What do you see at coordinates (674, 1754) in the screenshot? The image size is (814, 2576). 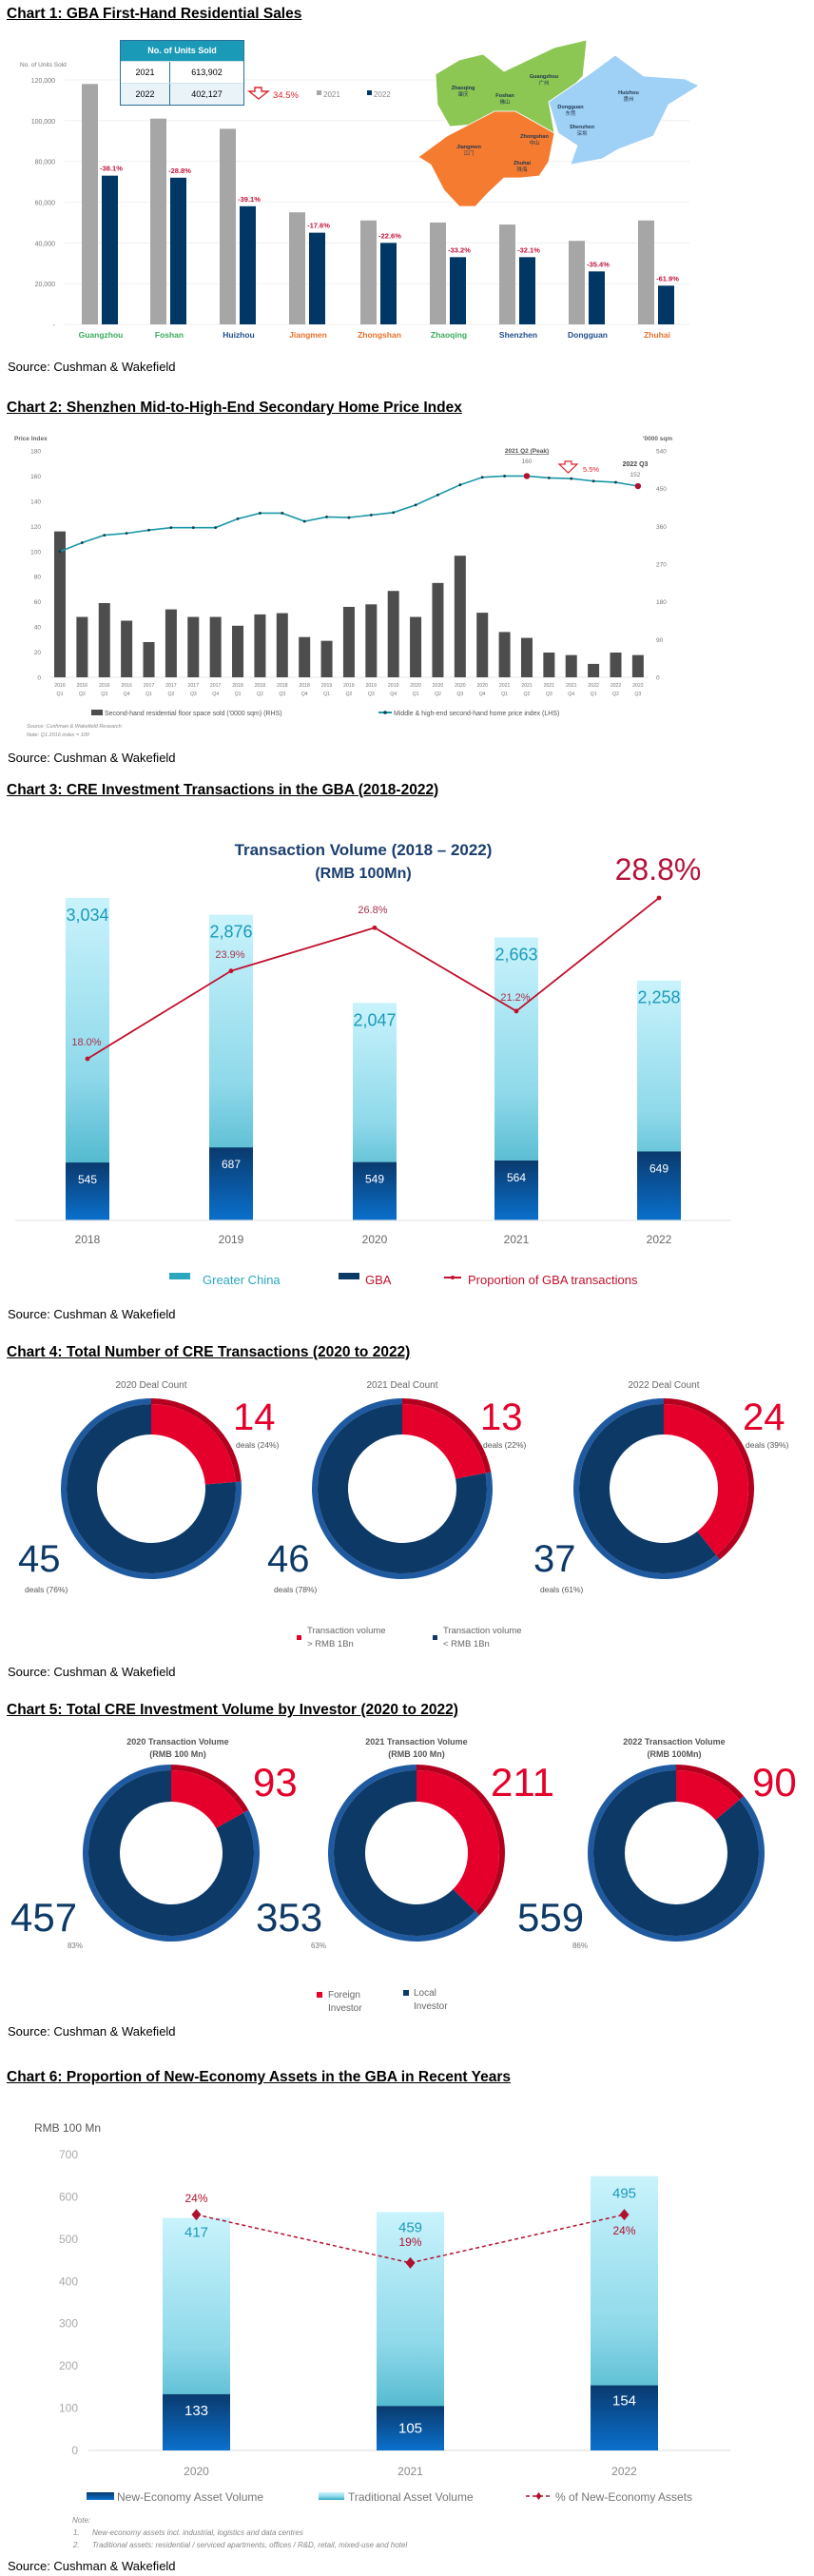 I see `donut-subtitle: (RMB 100Mn)` at bounding box center [674, 1754].